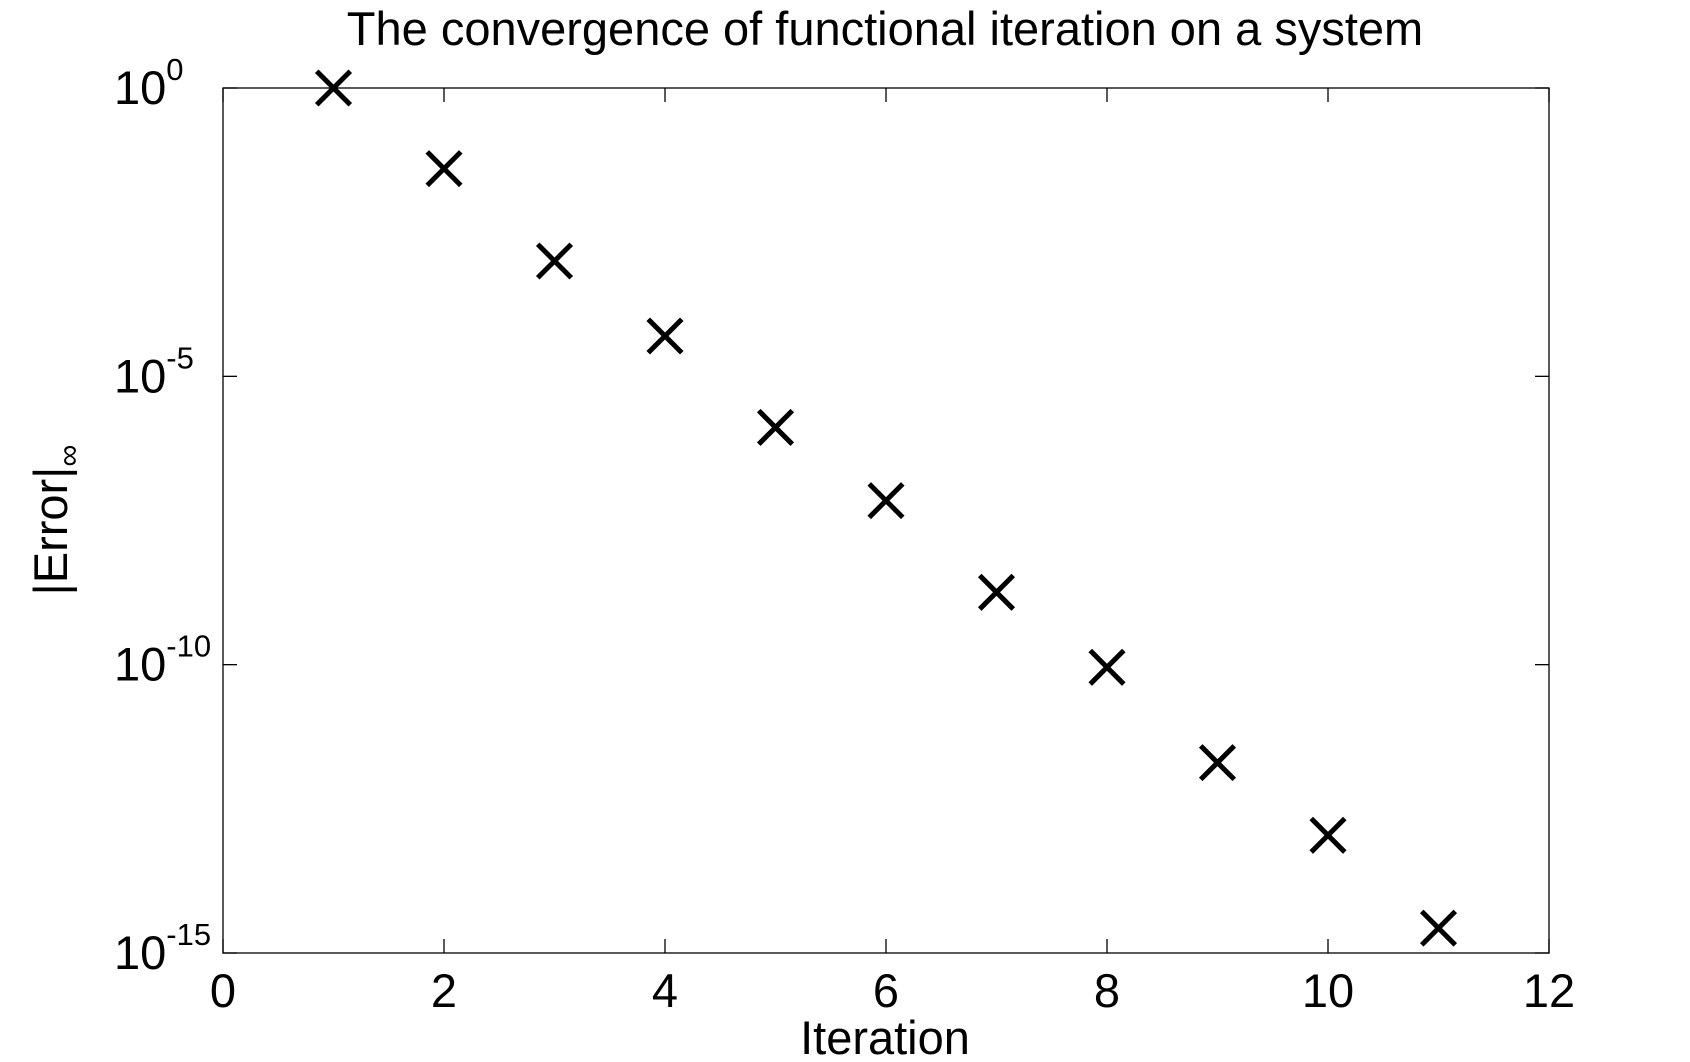 The height and width of the screenshot is (1062, 1690). Describe the element at coordinates (174, 69) in the screenshot. I see `y-tick-label-exp-0: 0` at that location.